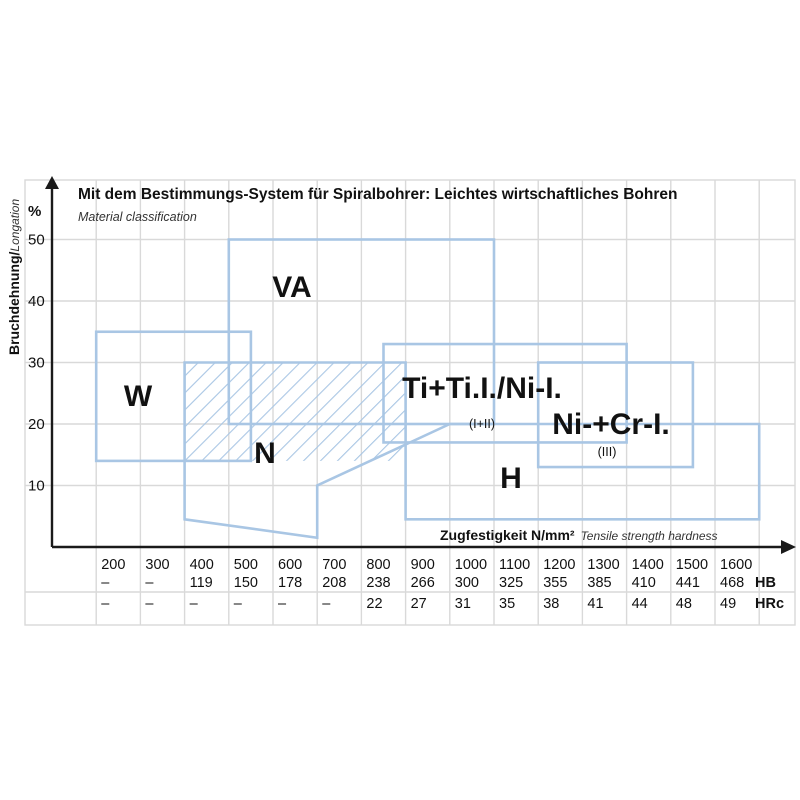  What do you see at coordinates (52, 182) in the screenshot?
I see `y-axis-arrow` at bounding box center [52, 182].